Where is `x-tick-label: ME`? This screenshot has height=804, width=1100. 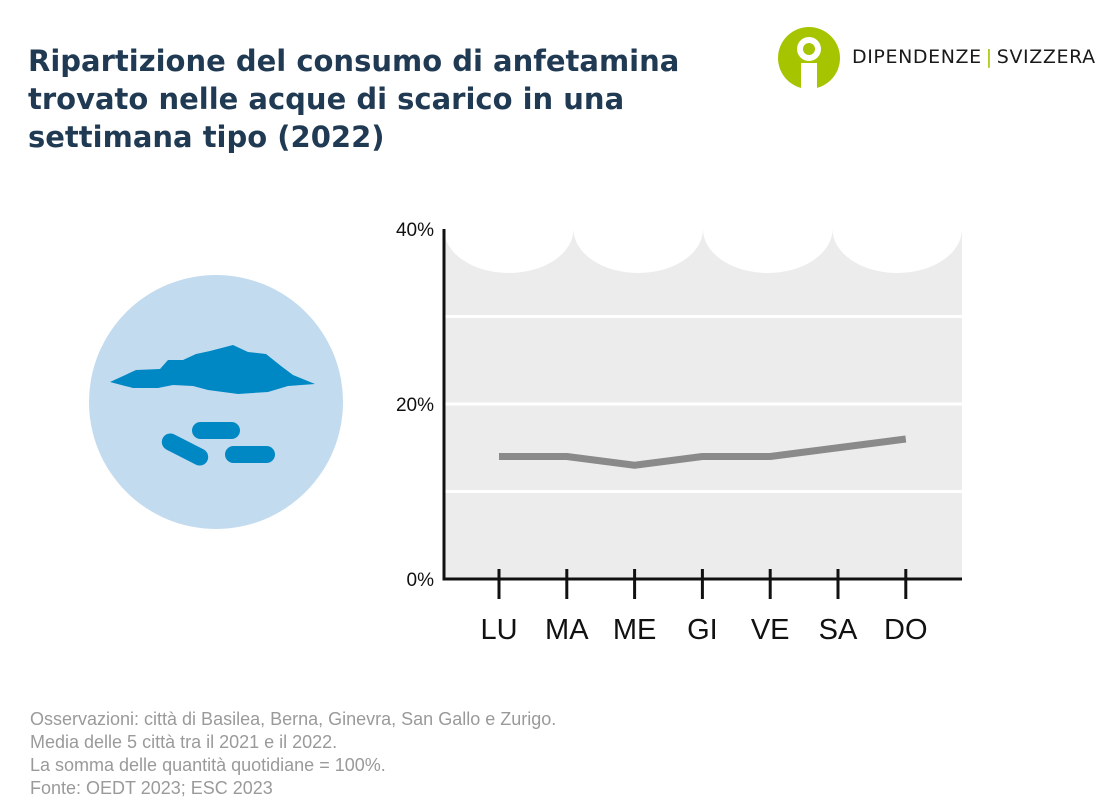
x-tick-label: ME is located at coordinates (635, 630).